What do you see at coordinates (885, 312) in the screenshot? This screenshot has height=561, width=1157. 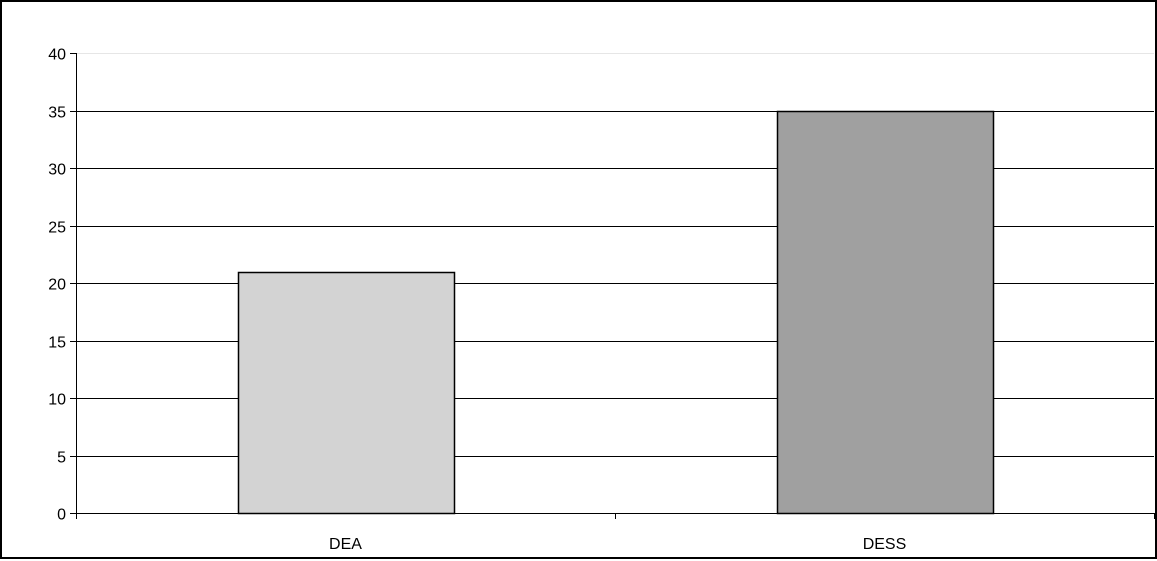 I see `bar-dess` at bounding box center [885, 312].